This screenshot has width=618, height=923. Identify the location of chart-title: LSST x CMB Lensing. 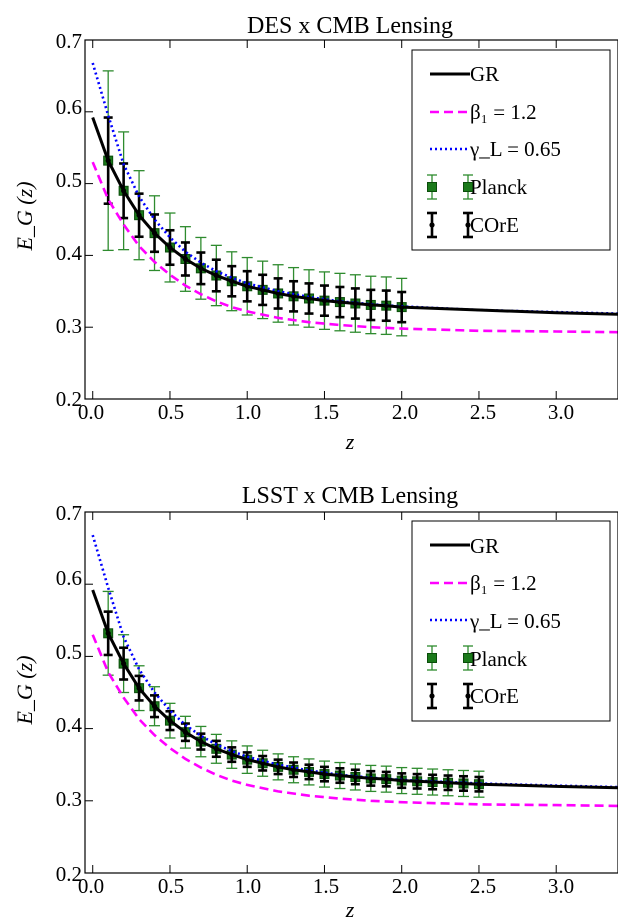
(350, 496).